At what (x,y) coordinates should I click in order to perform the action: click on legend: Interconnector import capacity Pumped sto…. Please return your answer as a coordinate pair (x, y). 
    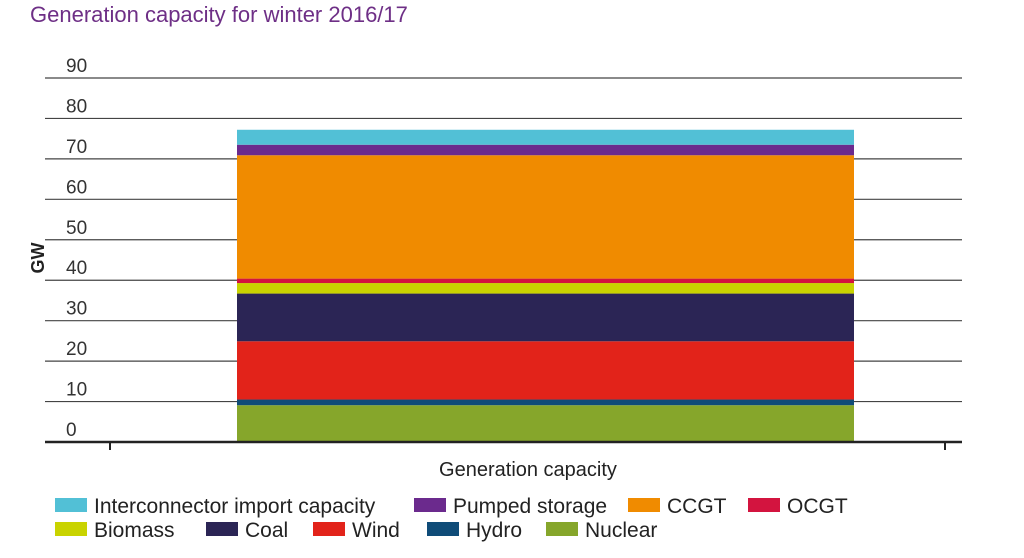
    Looking at the image, I should click on (451, 518).